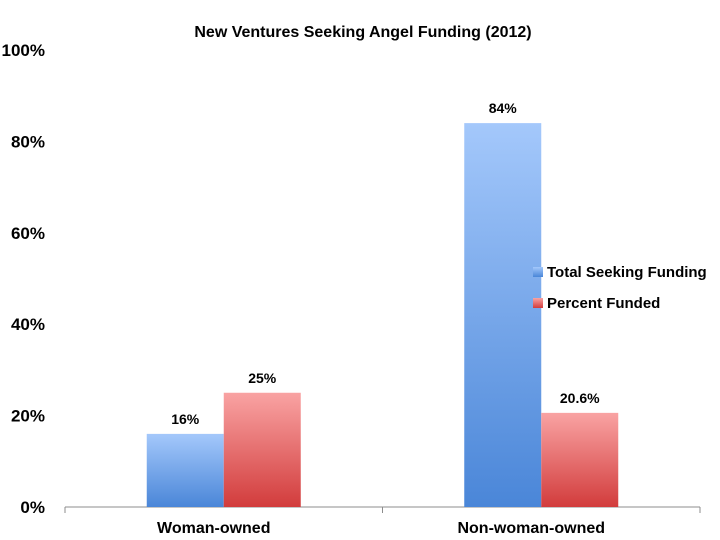 The height and width of the screenshot is (540, 720). Describe the element at coordinates (503, 108) in the screenshot. I see `data-label: 84%` at that location.